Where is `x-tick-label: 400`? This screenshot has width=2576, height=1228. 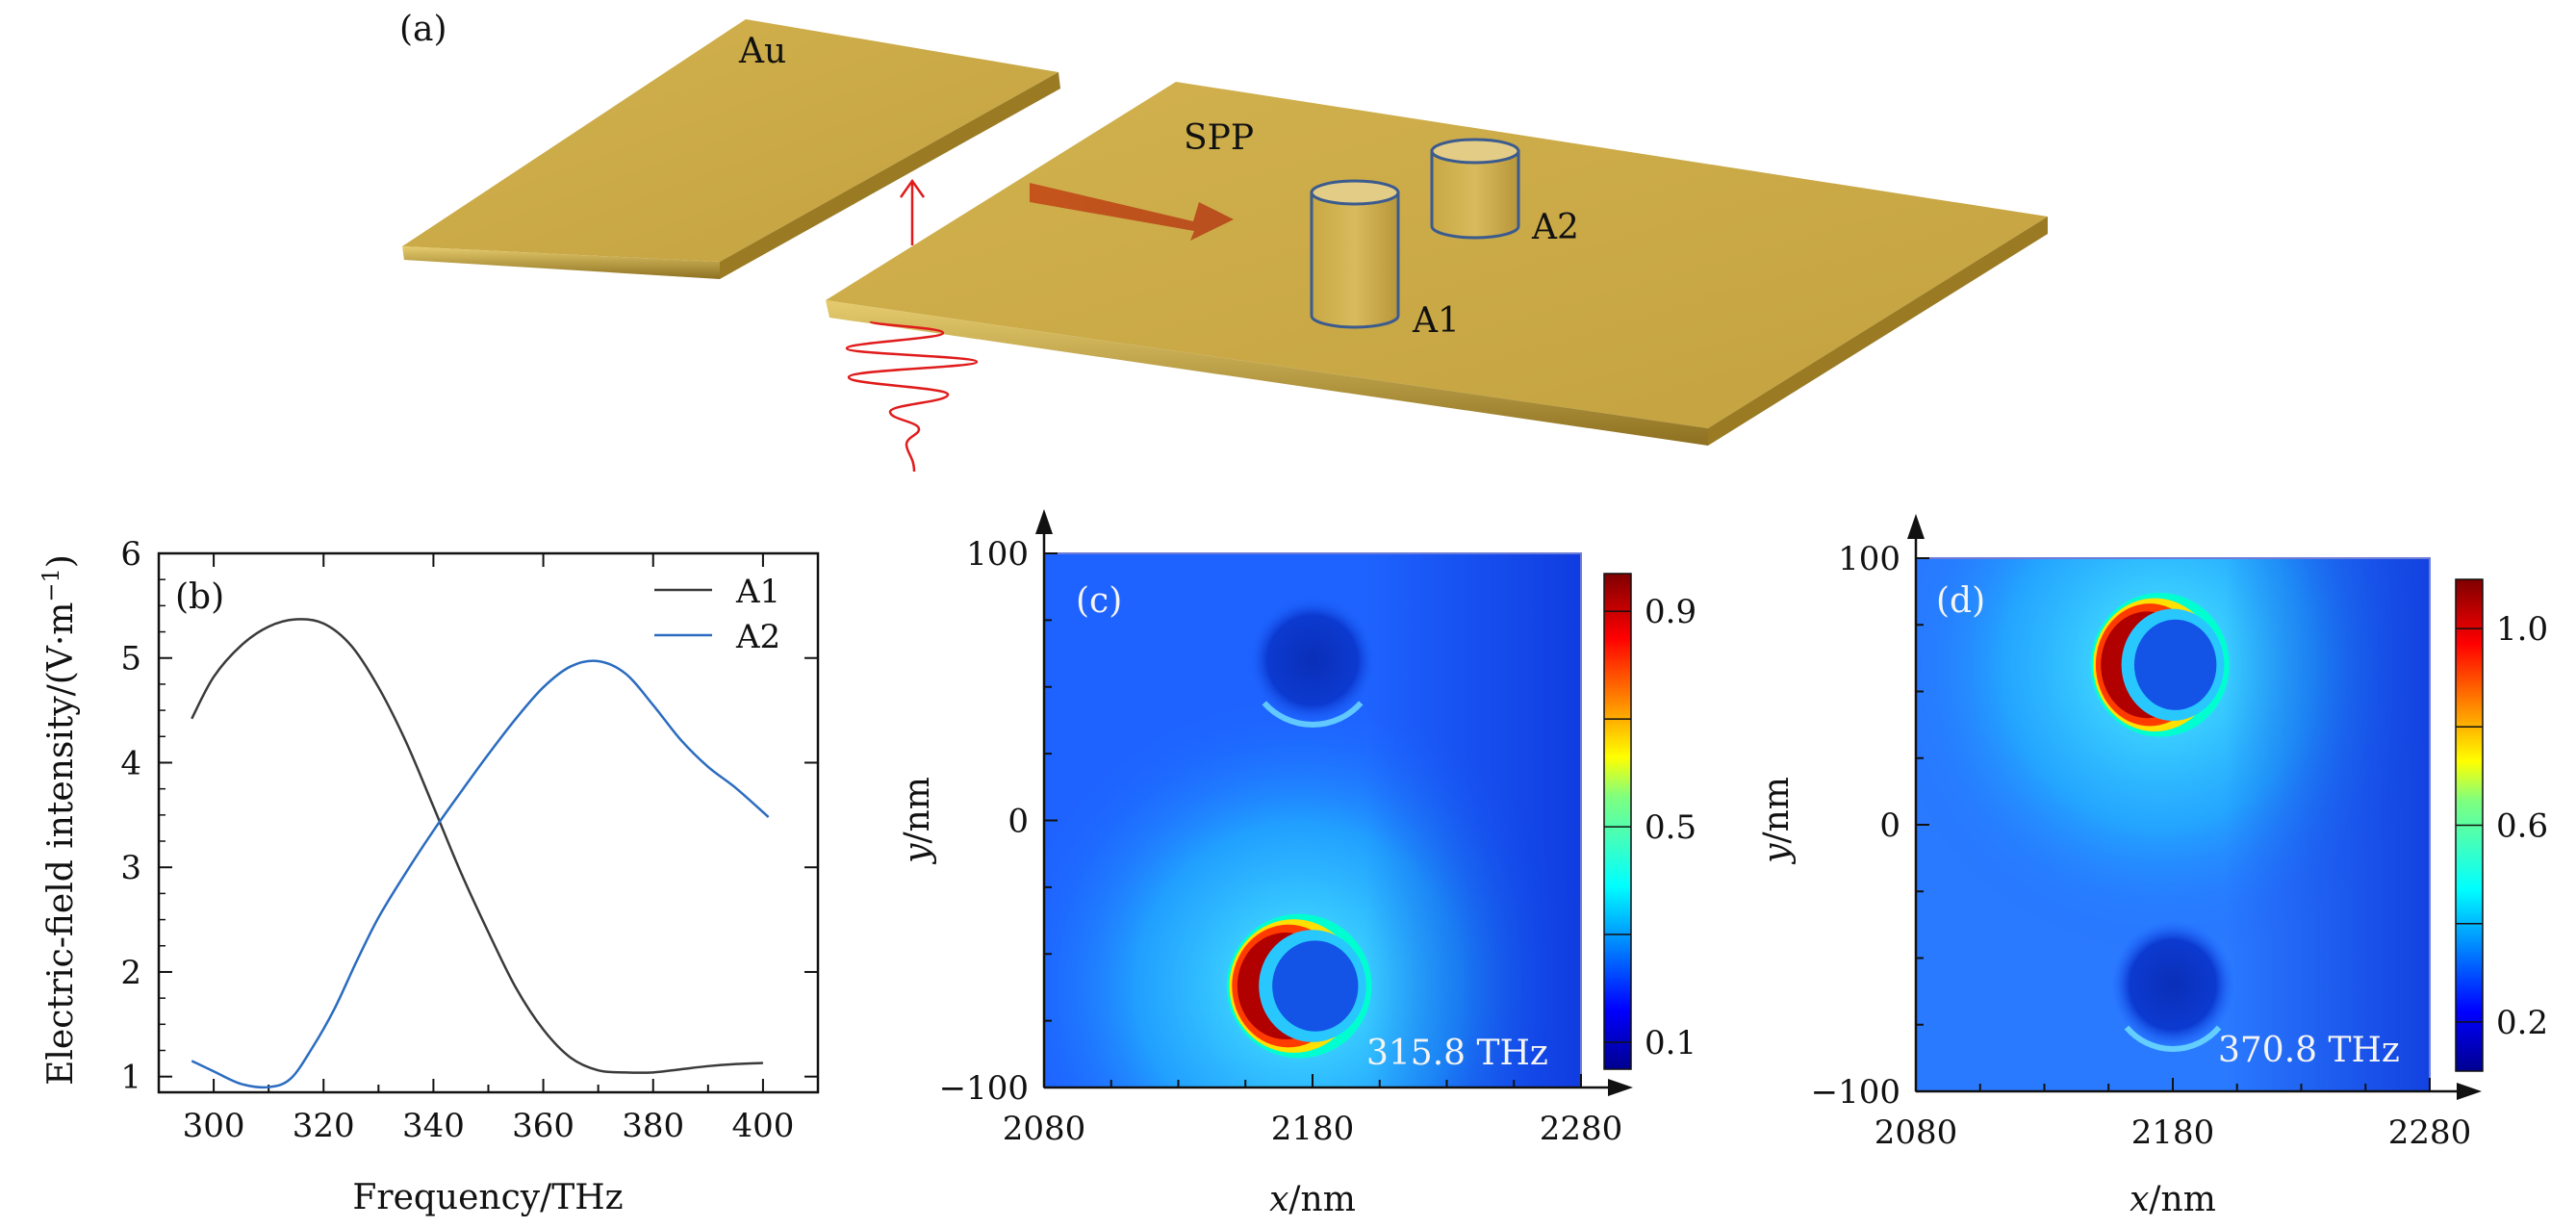
x-tick-label: 400 is located at coordinates (762, 1126).